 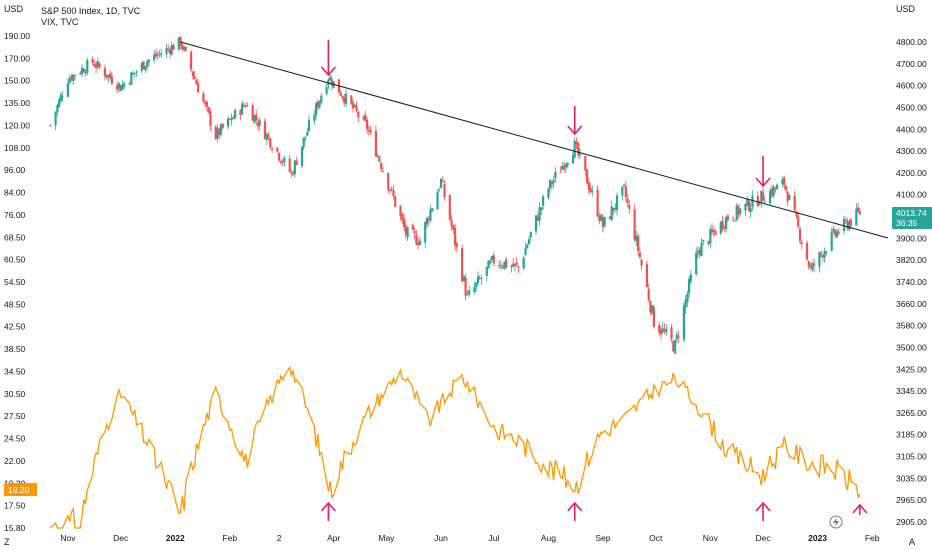 I want to click on right-tick-label: 3265.00, so click(x=911, y=413).